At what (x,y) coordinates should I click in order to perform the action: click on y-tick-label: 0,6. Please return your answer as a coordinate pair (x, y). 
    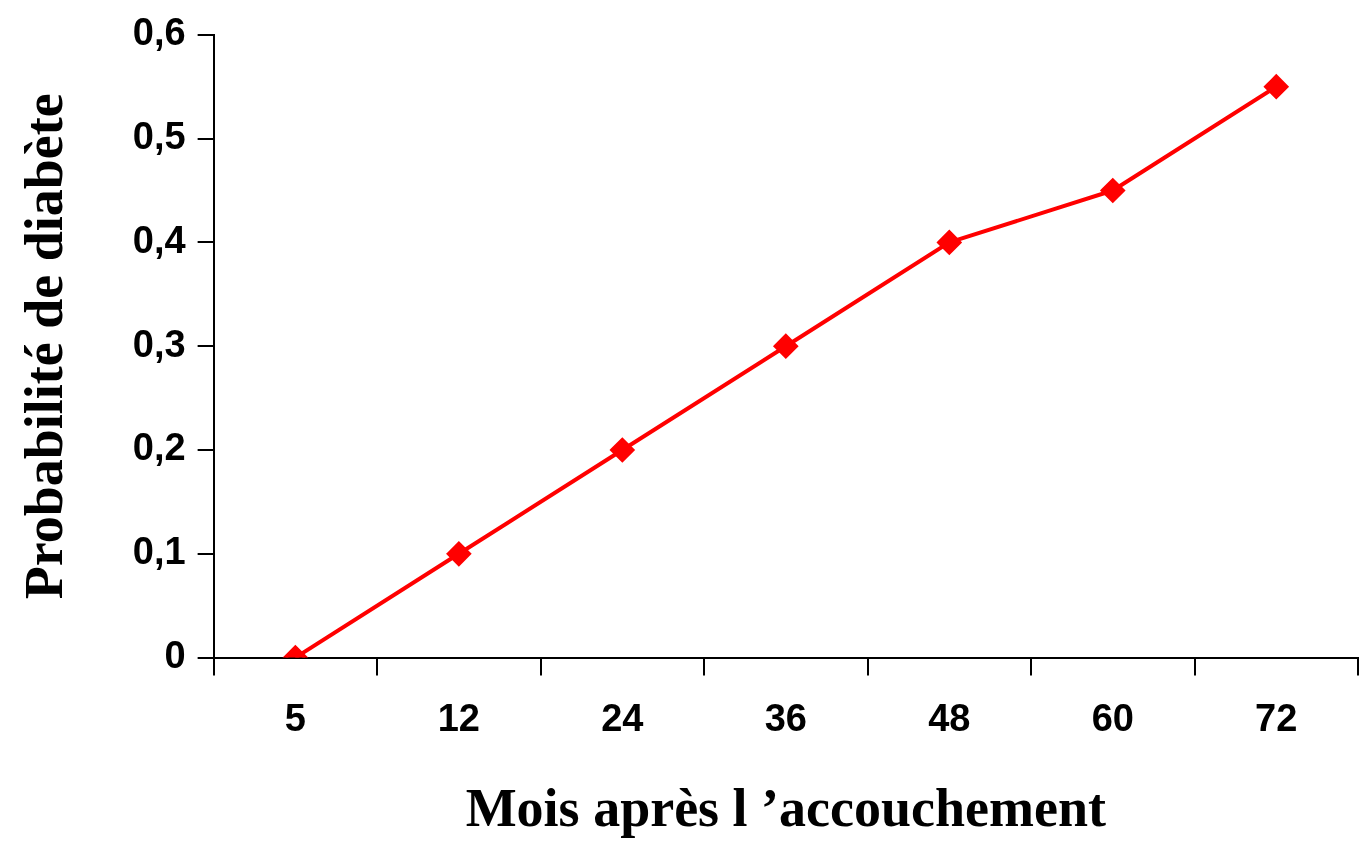
    Looking at the image, I should click on (159, 32).